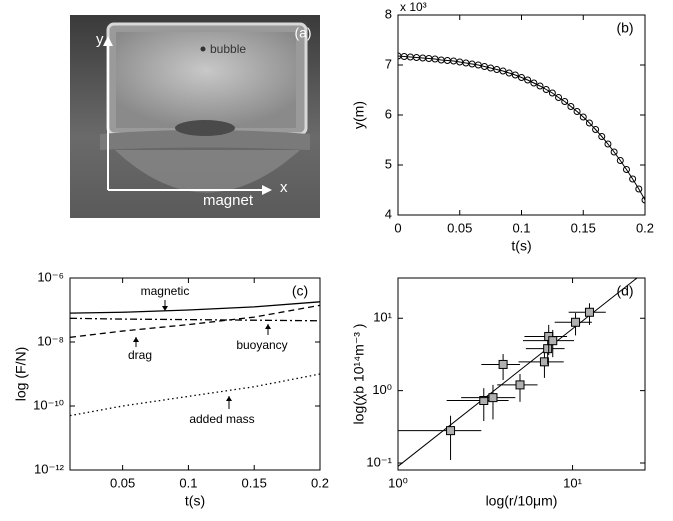 The image size is (673, 521). What do you see at coordinates (413, 7) in the screenshot?
I see `axis-multiplier: x 10³` at bounding box center [413, 7].